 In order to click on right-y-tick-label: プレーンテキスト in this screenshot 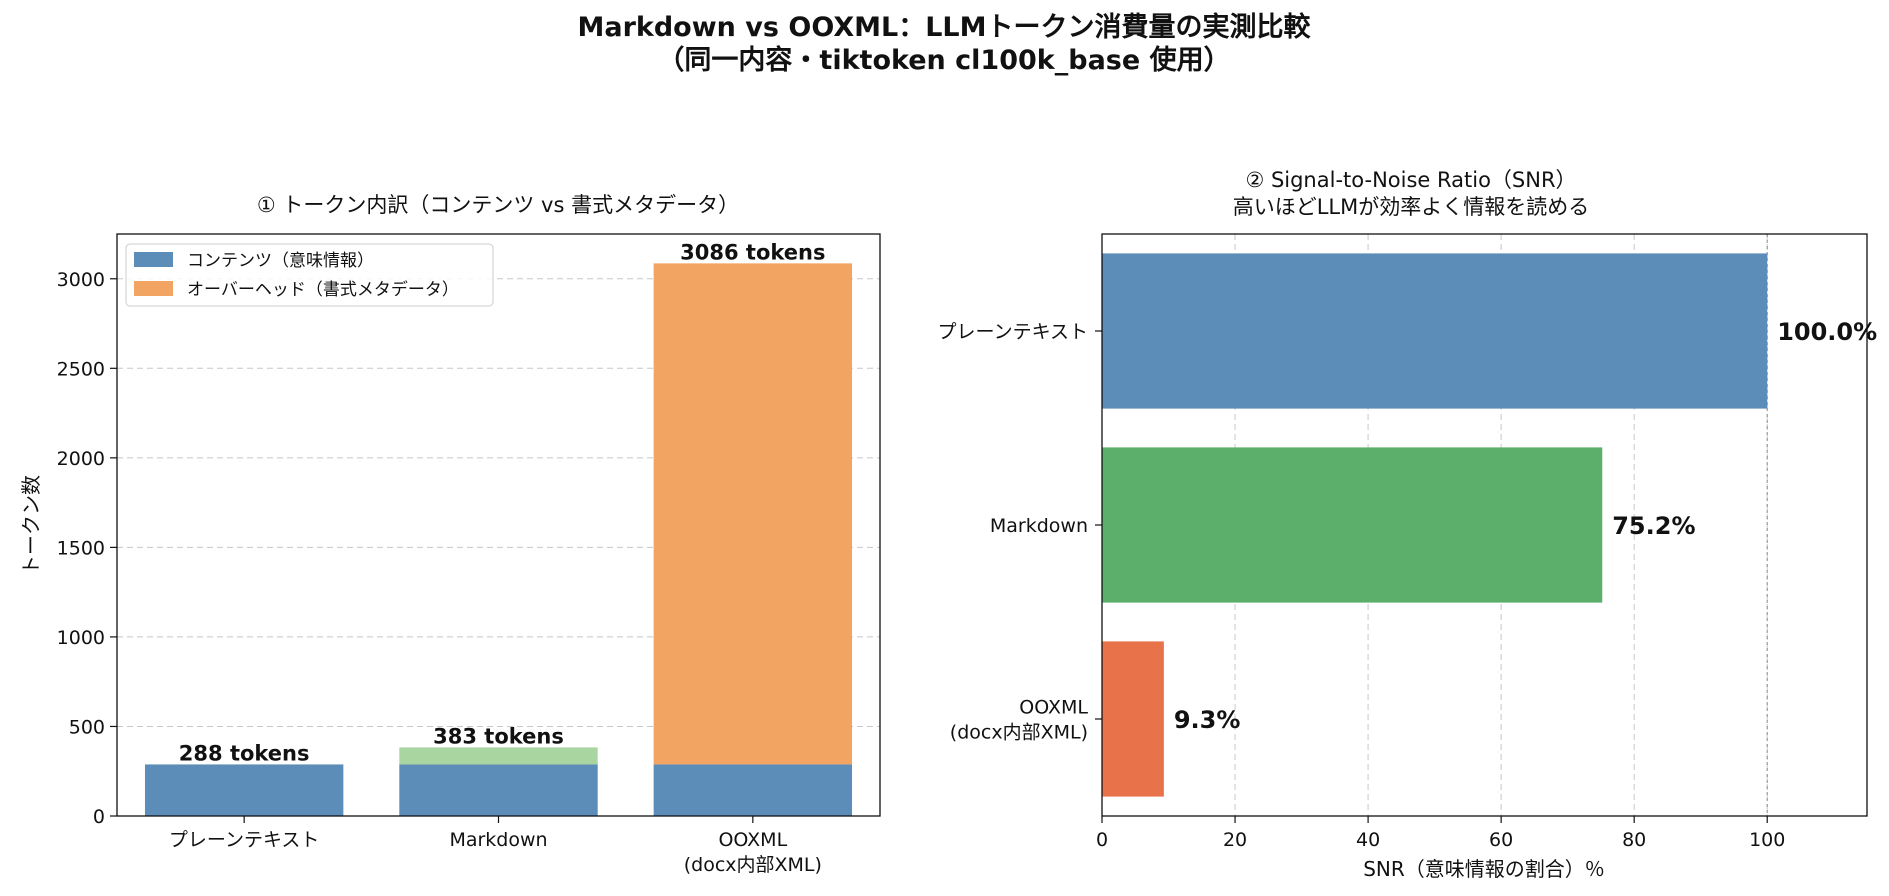, I will do `click(1013, 332)`.